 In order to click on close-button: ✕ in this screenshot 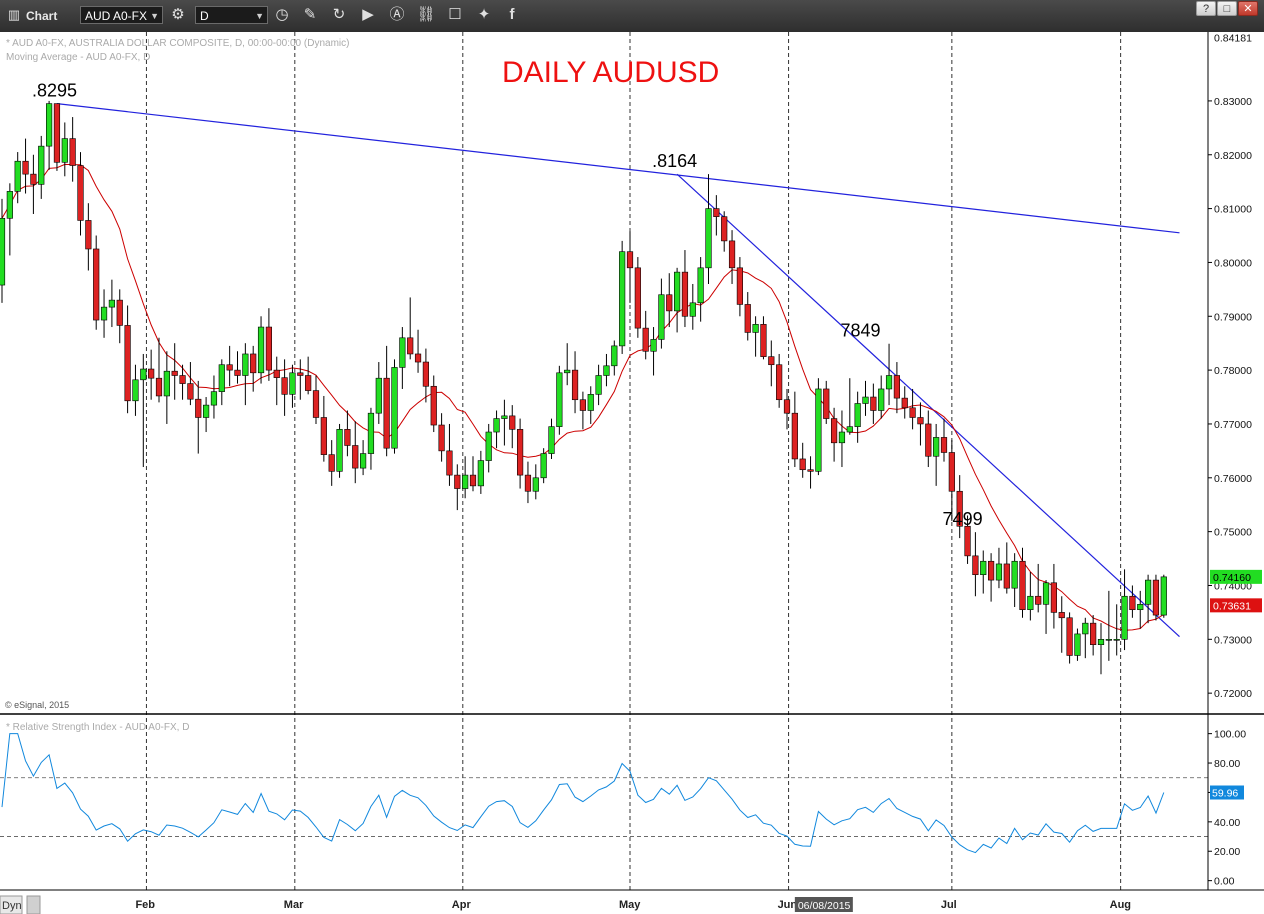, I will do `click(1248, 8)`.